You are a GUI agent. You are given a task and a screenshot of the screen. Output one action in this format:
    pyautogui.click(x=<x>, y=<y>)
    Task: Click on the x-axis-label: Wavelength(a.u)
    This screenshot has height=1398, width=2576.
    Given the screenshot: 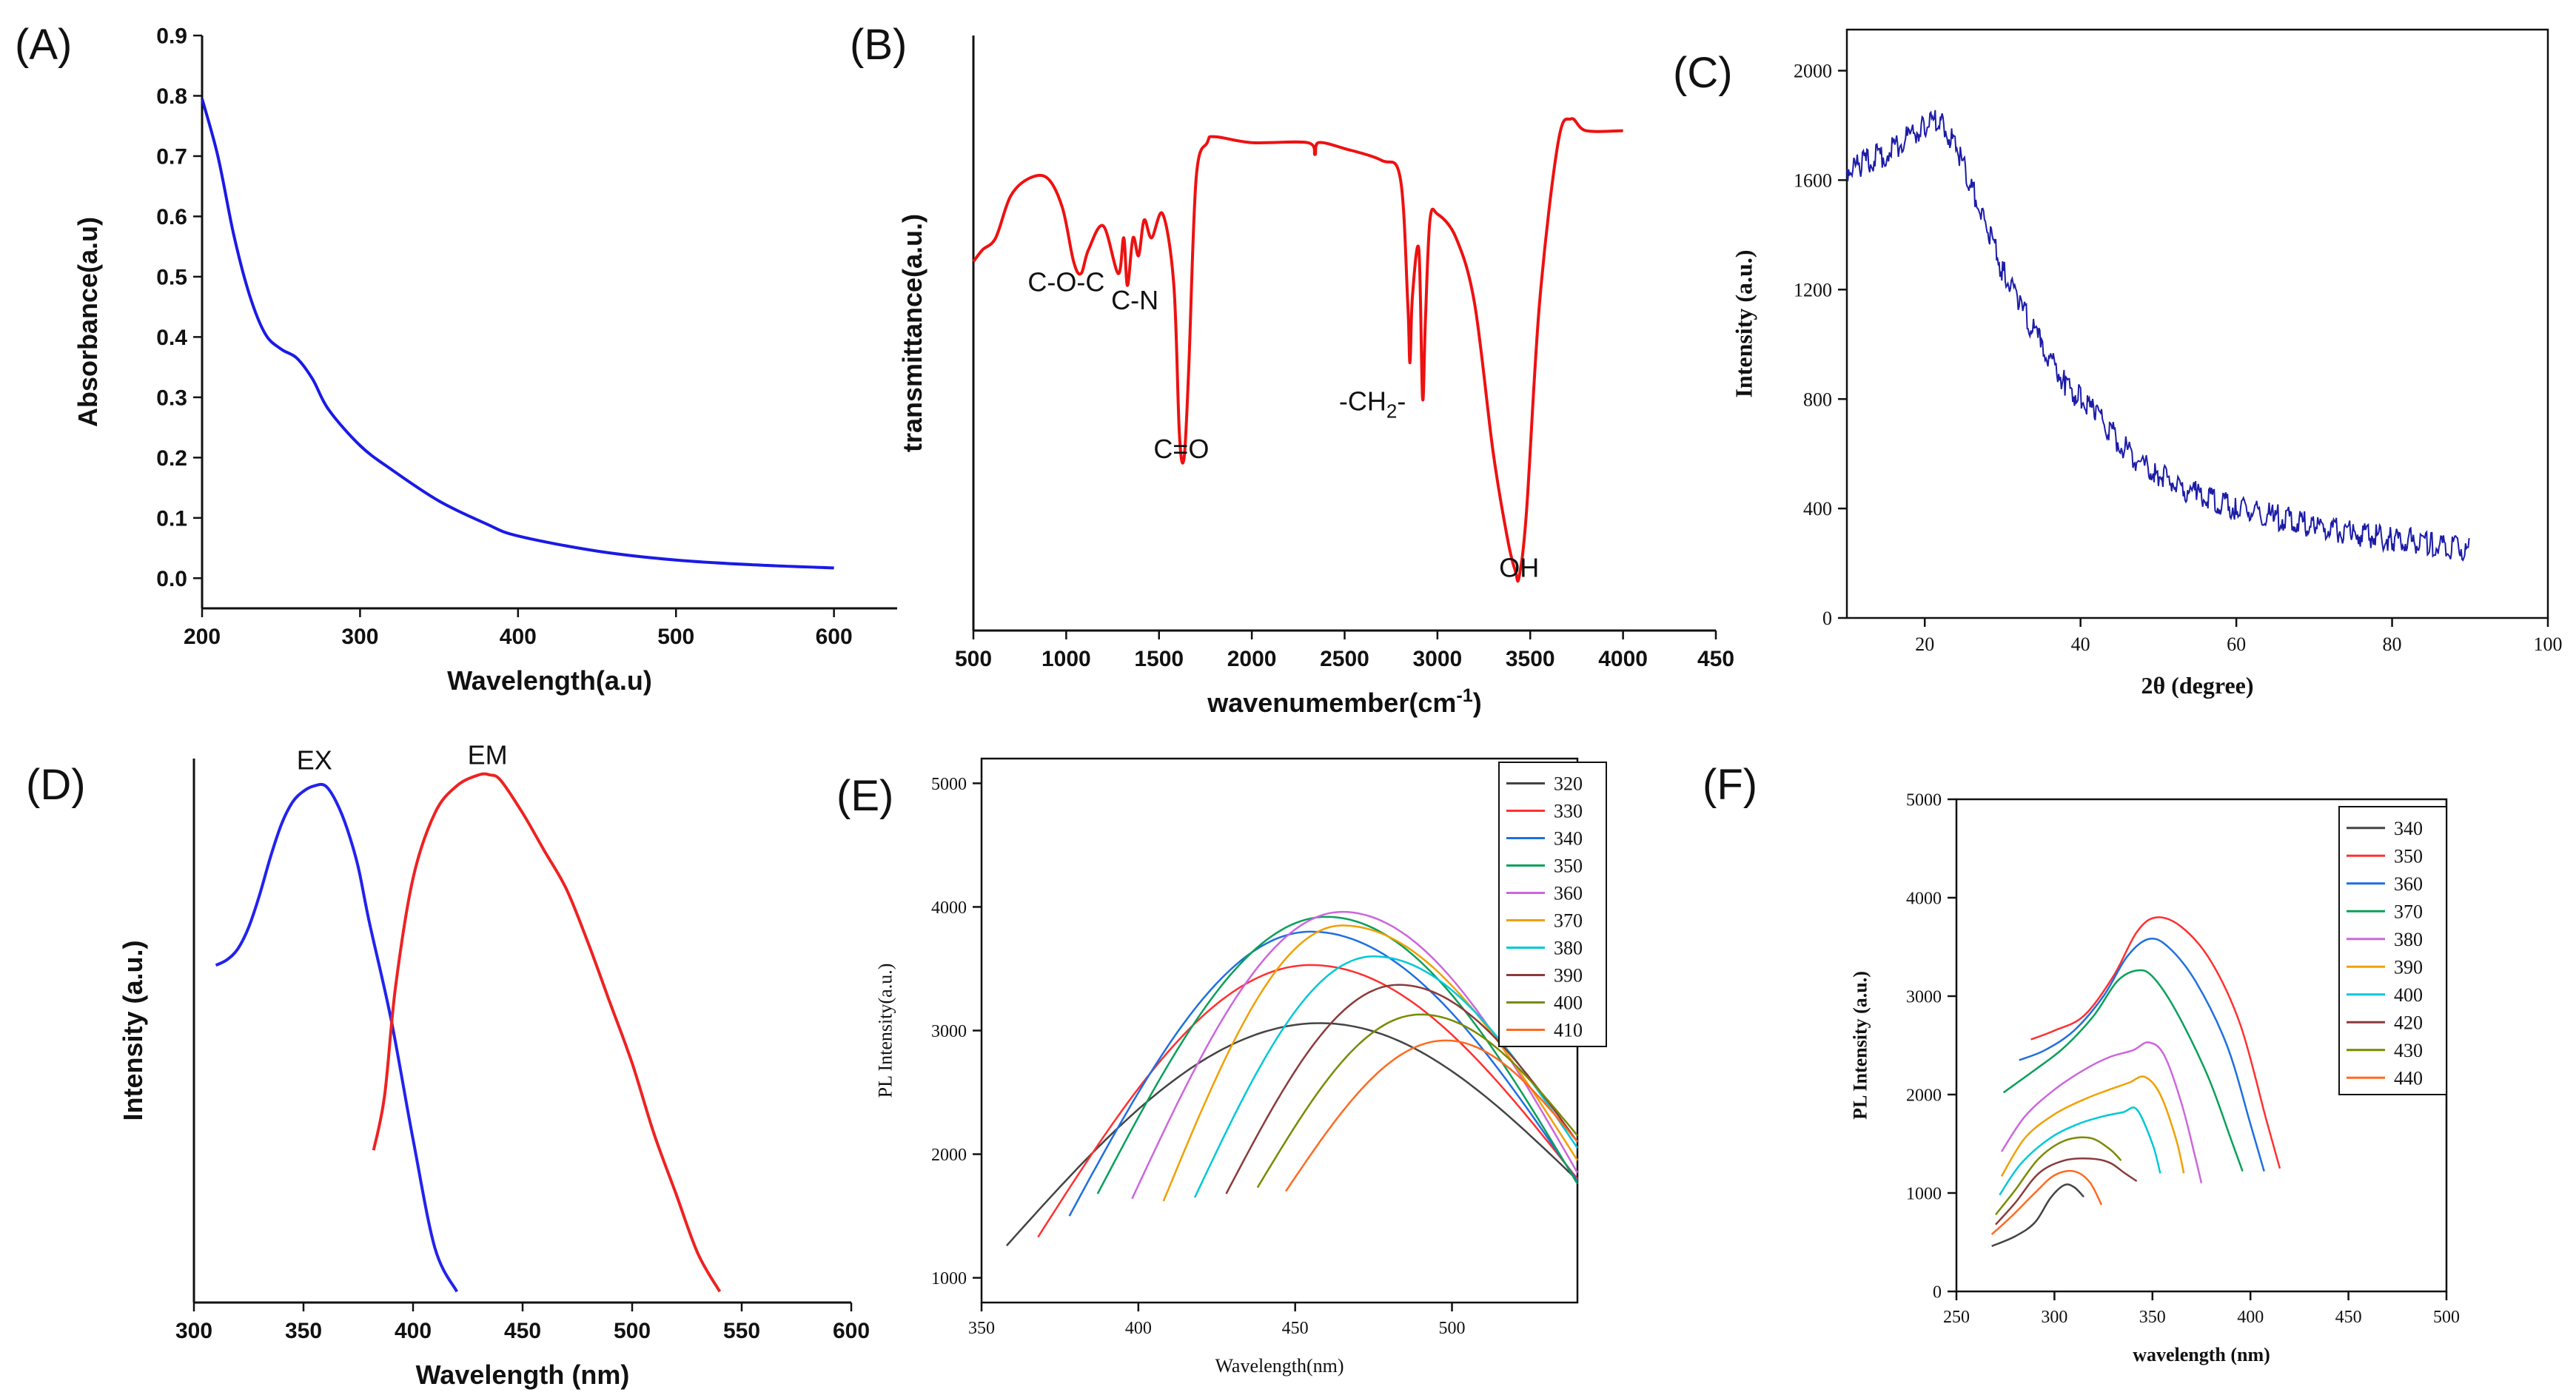 What is the action you would take?
    pyautogui.click(x=549, y=680)
    